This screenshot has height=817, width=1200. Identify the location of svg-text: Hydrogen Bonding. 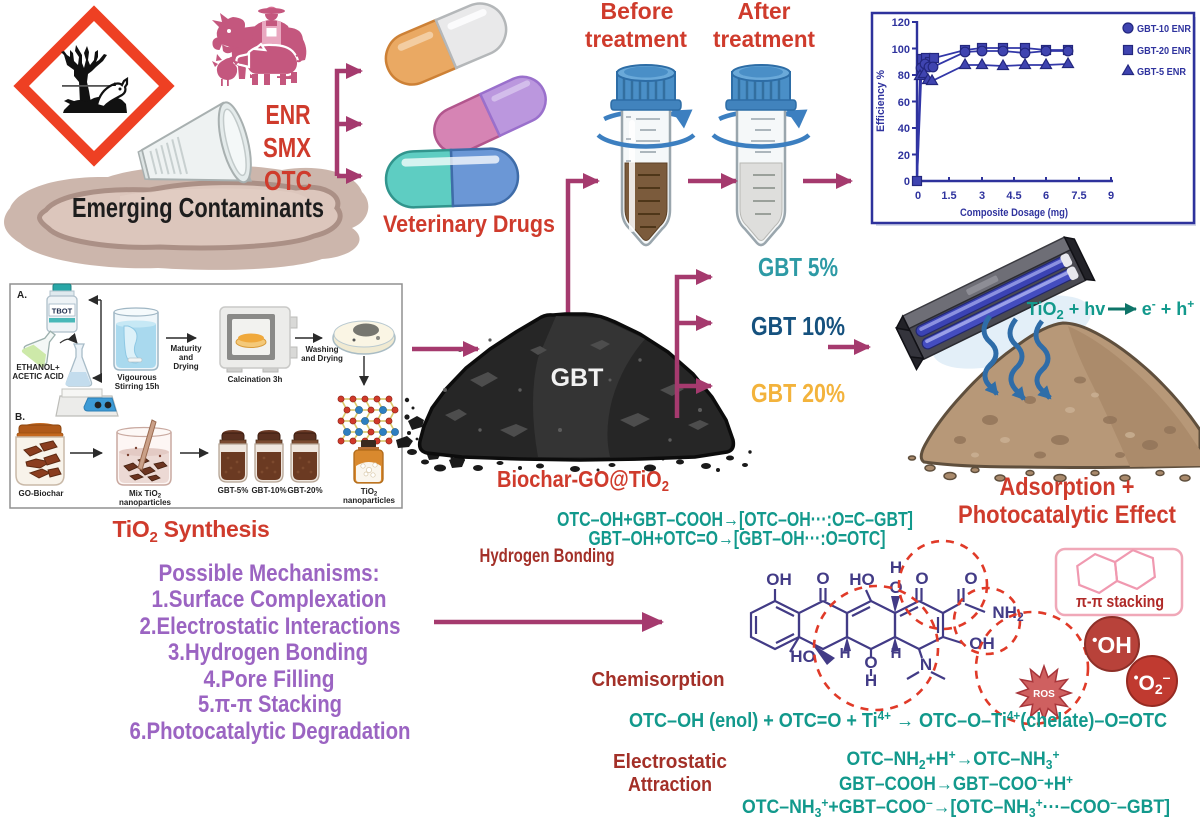
(547, 556).